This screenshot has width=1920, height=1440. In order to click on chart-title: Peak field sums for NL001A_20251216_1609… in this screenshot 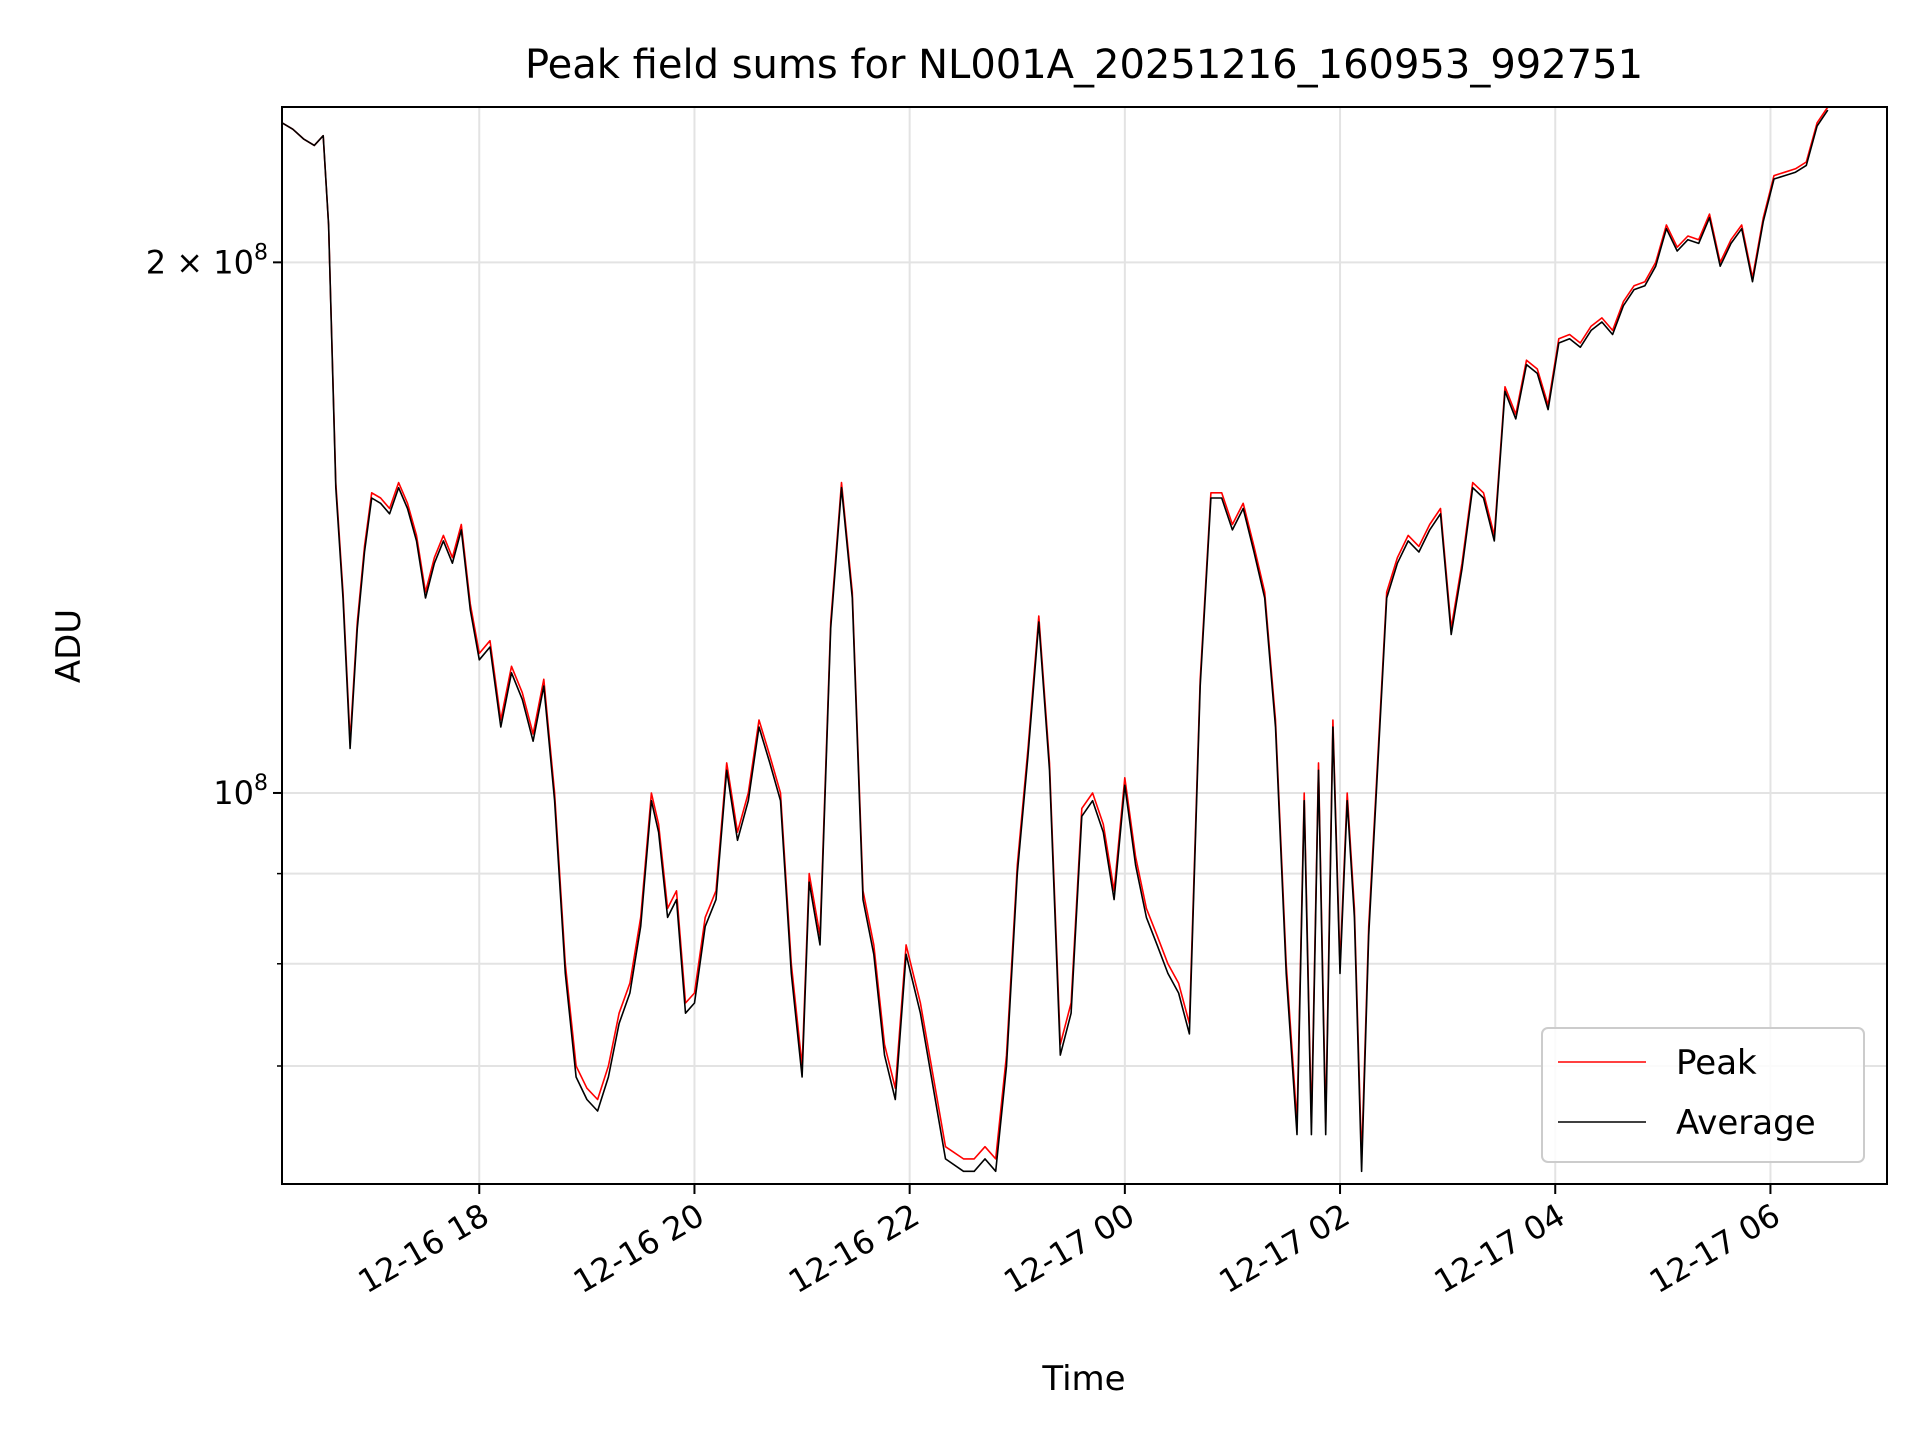, I will do `click(1084, 65)`.